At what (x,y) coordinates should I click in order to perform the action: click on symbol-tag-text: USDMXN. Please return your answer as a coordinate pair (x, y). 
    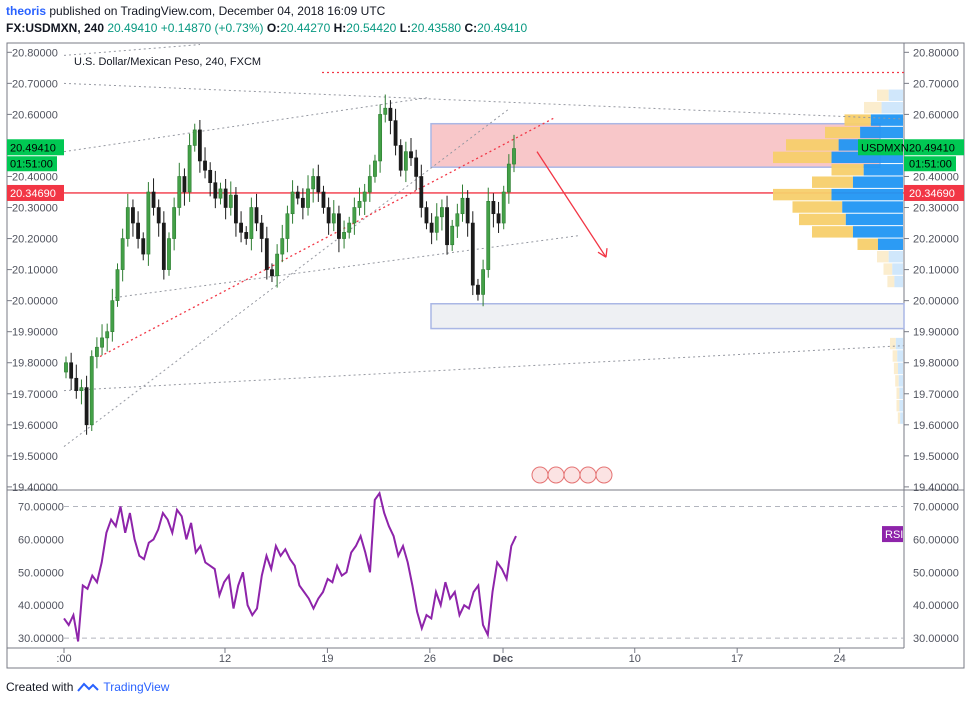
    Looking at the image, I should click on (885, 148).